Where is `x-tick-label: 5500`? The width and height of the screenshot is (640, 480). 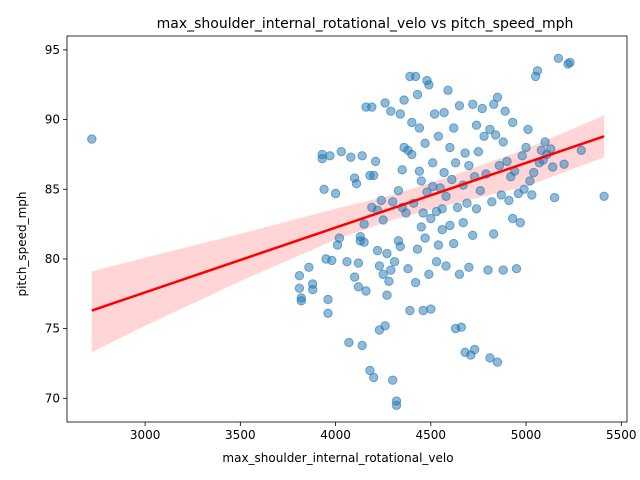
x-tick-label: 5500 is located at coordinates (621, 435).